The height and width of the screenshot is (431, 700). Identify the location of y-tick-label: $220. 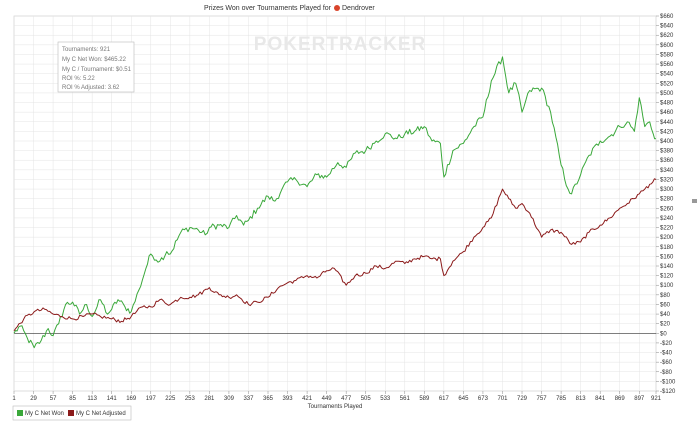
(667, 229).